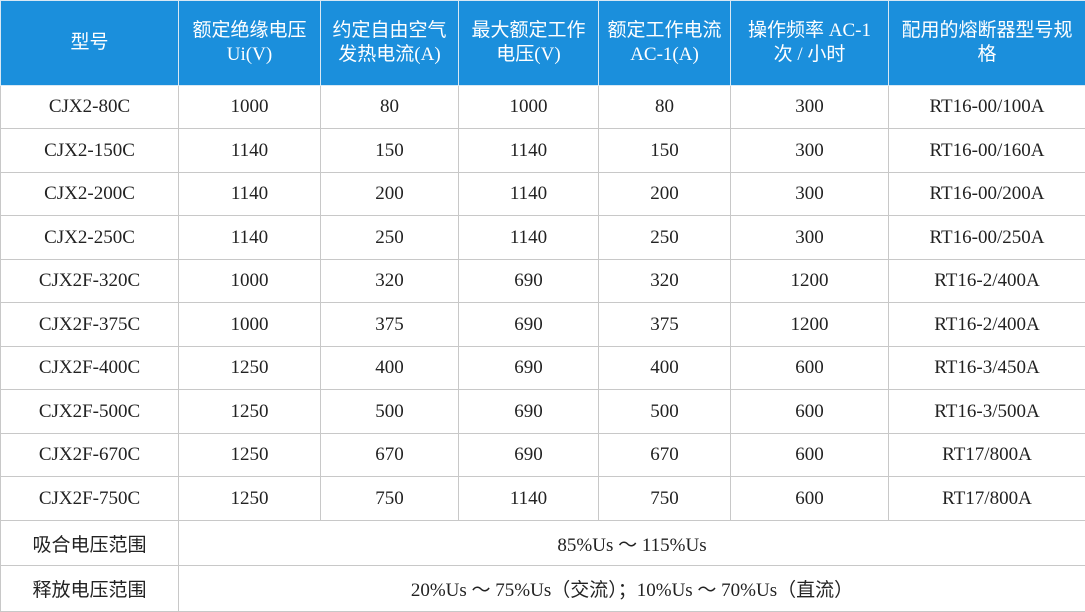 This screenshot has width=1085, height=612. What do you see at coordinates (89, 43) in the screenshot?
I see `header-cell: 型号` at bounding box center [89, 43].